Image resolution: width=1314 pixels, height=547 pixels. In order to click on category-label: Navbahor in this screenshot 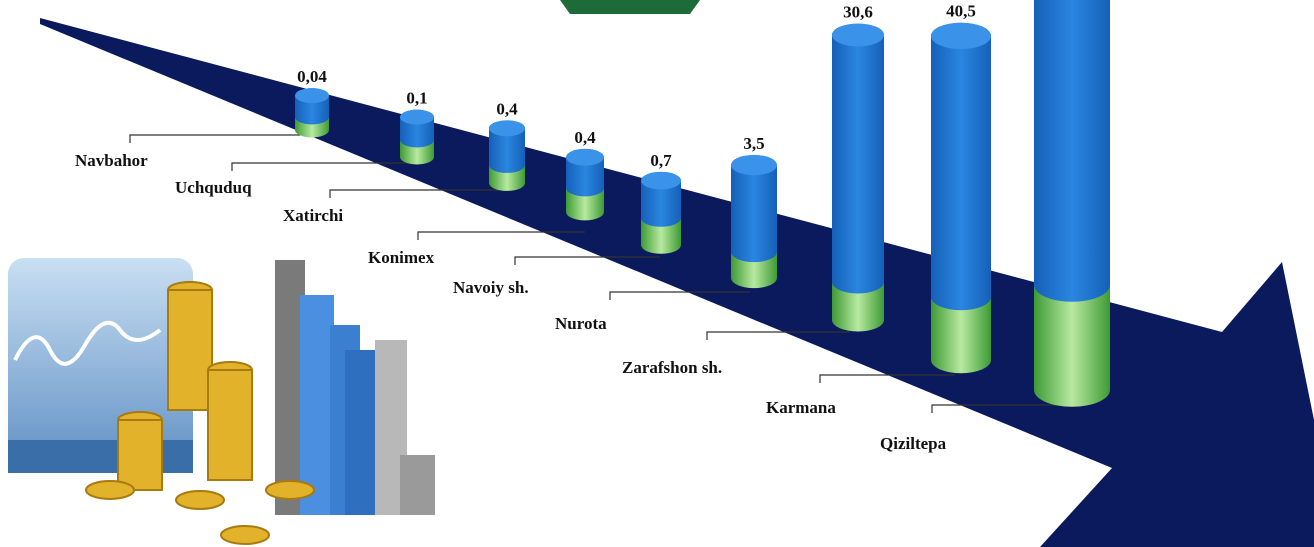, I will do `click(111, 160)`.